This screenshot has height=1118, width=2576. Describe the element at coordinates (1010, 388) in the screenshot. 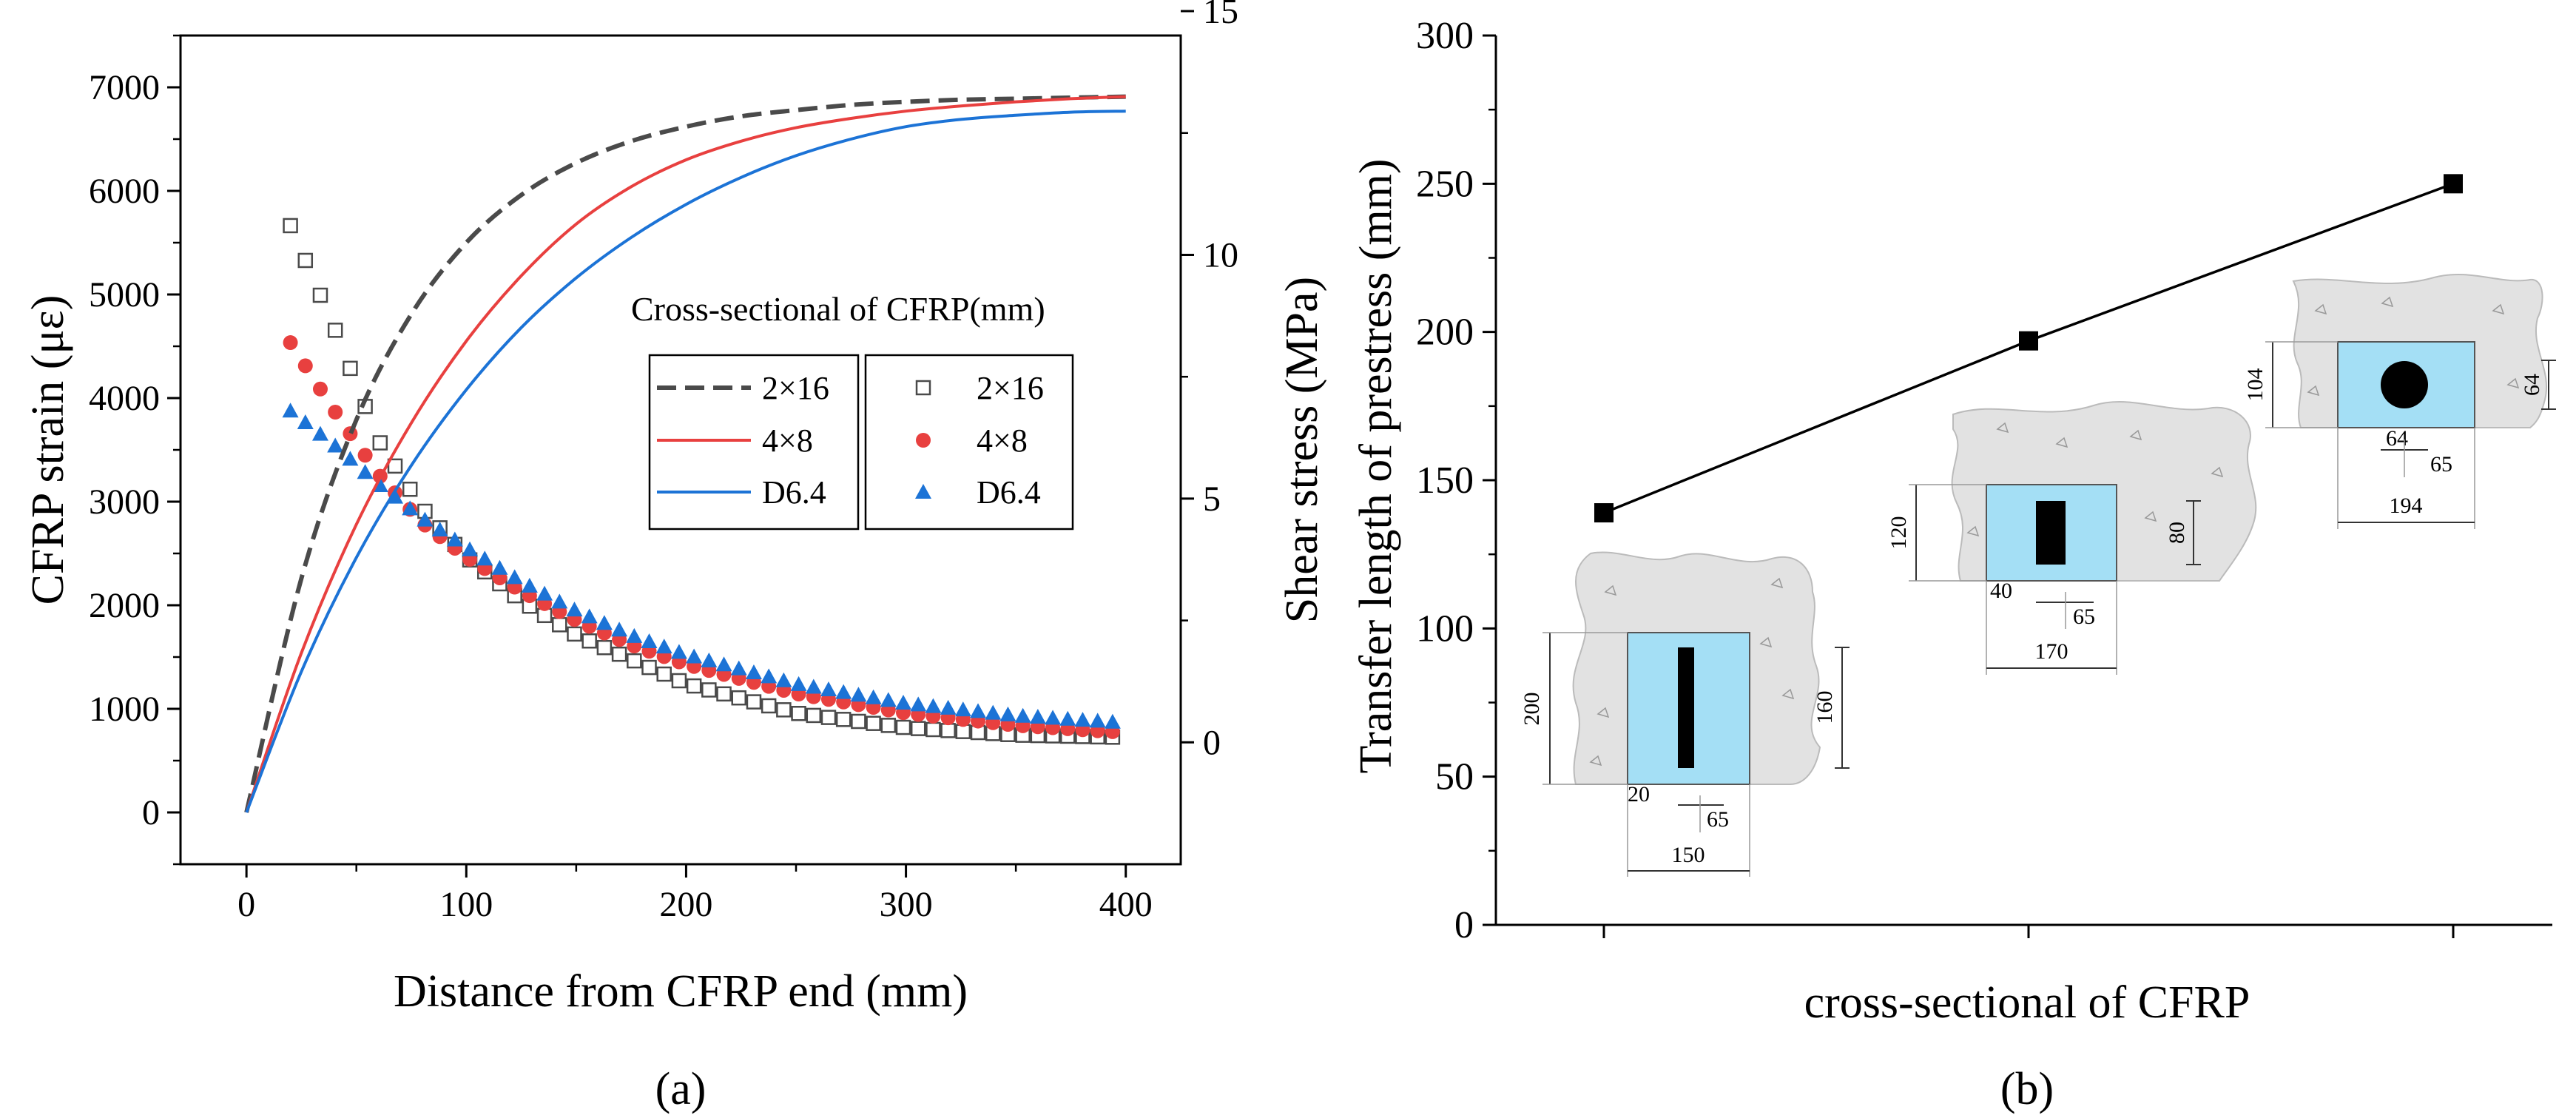

I see `legend-label-2x16-marker: 2×16` at that location.